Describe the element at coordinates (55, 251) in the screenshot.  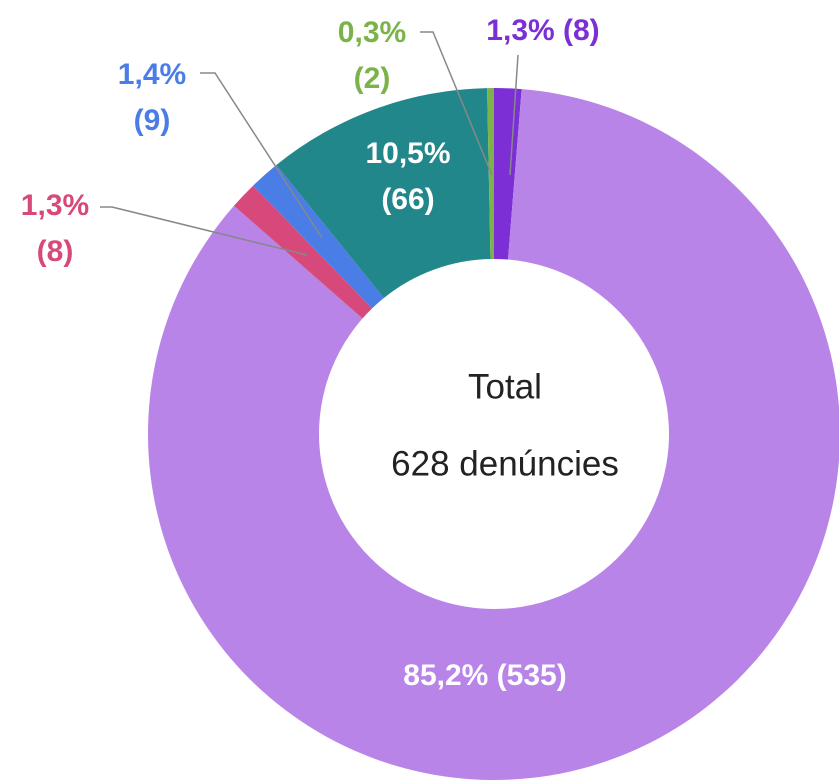
I see `data-label: (8)` at that location.